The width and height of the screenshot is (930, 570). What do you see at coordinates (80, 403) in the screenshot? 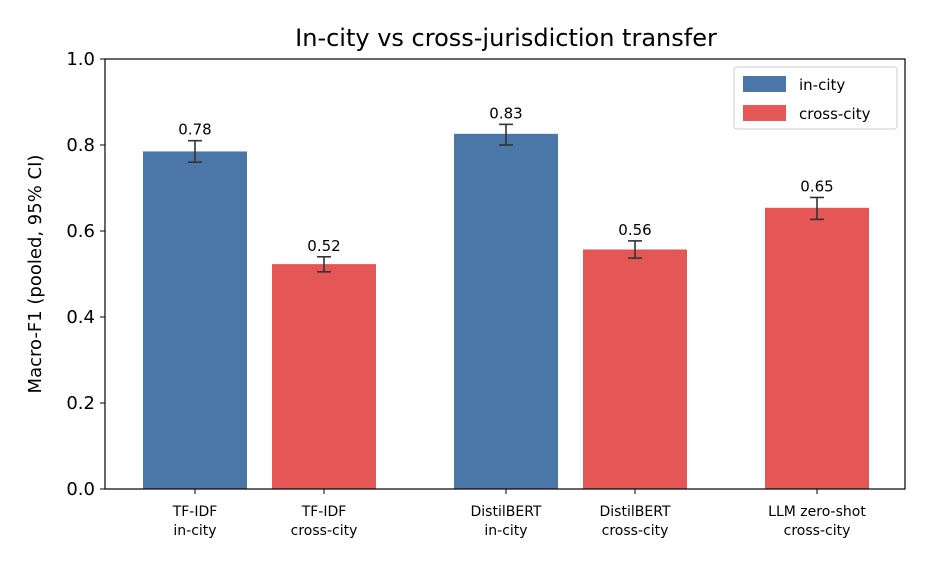
I see `y-tick-label-1: 0.2` at bounding box center [80, 403].